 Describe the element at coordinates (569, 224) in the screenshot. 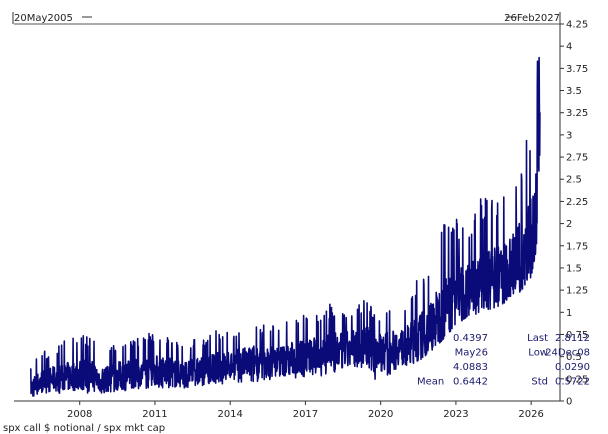

I see `y-tick-label: 2` at that location.